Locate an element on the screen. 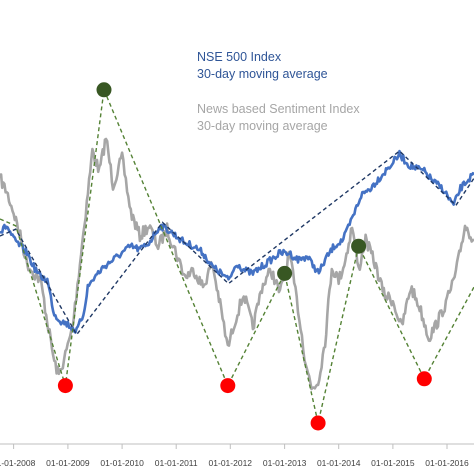 The width and height of the screenshot is (474, 474). legend-sentiment-line1: News based Sentiment Index is located at coordinates (278, 109).